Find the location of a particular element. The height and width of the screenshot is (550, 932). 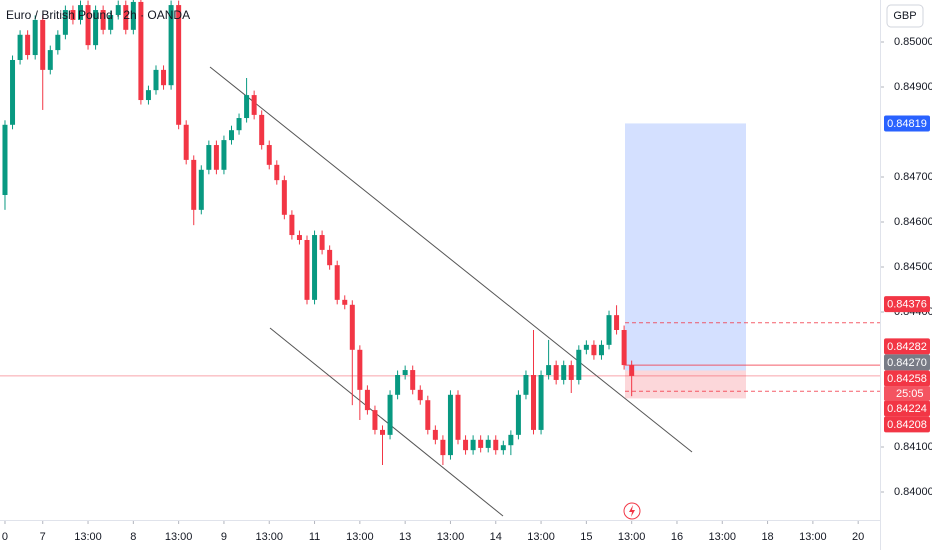

chart-title: Euro / British Pound · 2h · OANDA is located at coordinates (98, 15).